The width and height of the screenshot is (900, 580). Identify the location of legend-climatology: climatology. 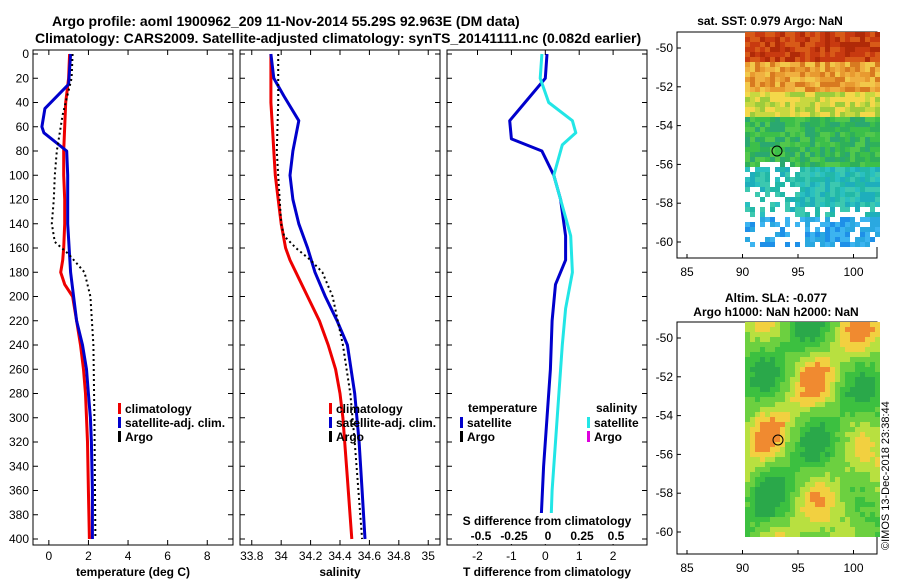
(158, 409).